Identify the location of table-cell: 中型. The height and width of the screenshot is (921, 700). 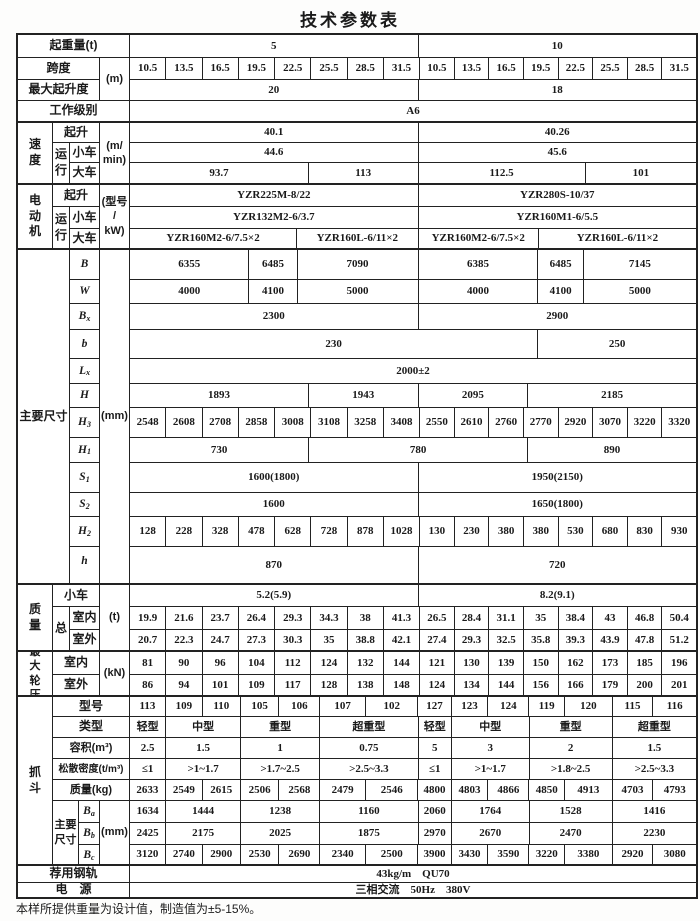
(203, 727).